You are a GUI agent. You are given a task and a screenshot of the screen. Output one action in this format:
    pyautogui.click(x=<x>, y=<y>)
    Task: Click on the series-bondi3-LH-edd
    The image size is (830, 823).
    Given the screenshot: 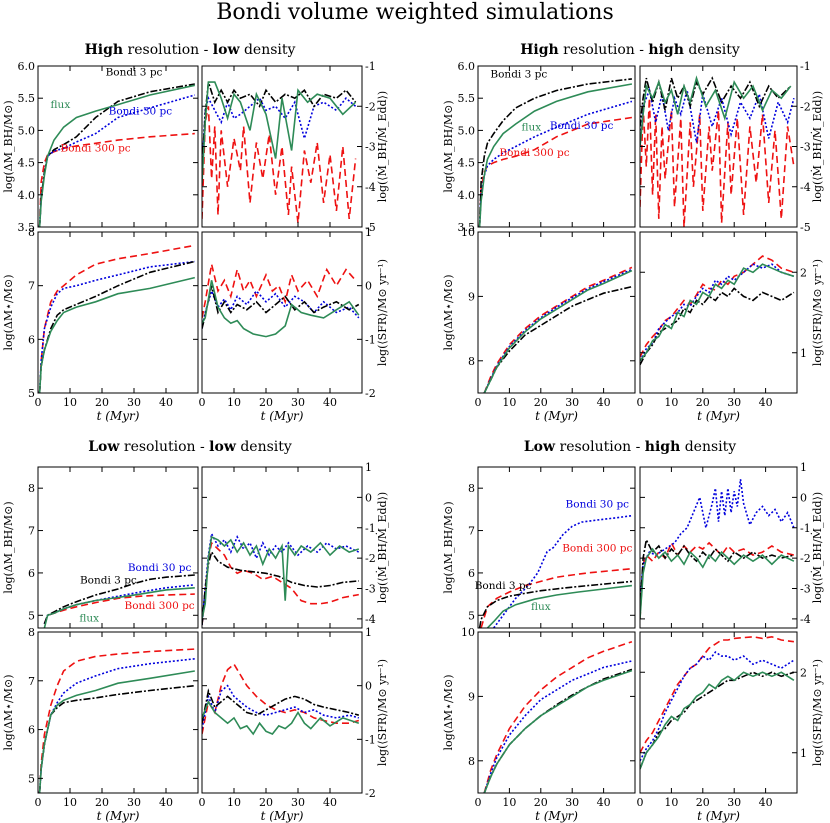 What is the action you would take?
    pyautogui.click(x=717, y=575)
    